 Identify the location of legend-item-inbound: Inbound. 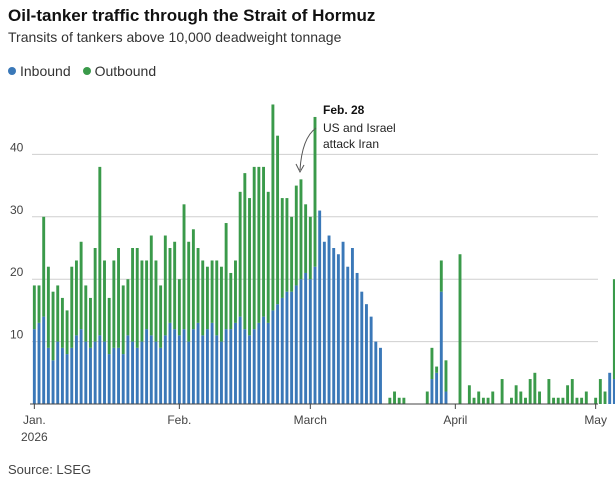
(39, 71).